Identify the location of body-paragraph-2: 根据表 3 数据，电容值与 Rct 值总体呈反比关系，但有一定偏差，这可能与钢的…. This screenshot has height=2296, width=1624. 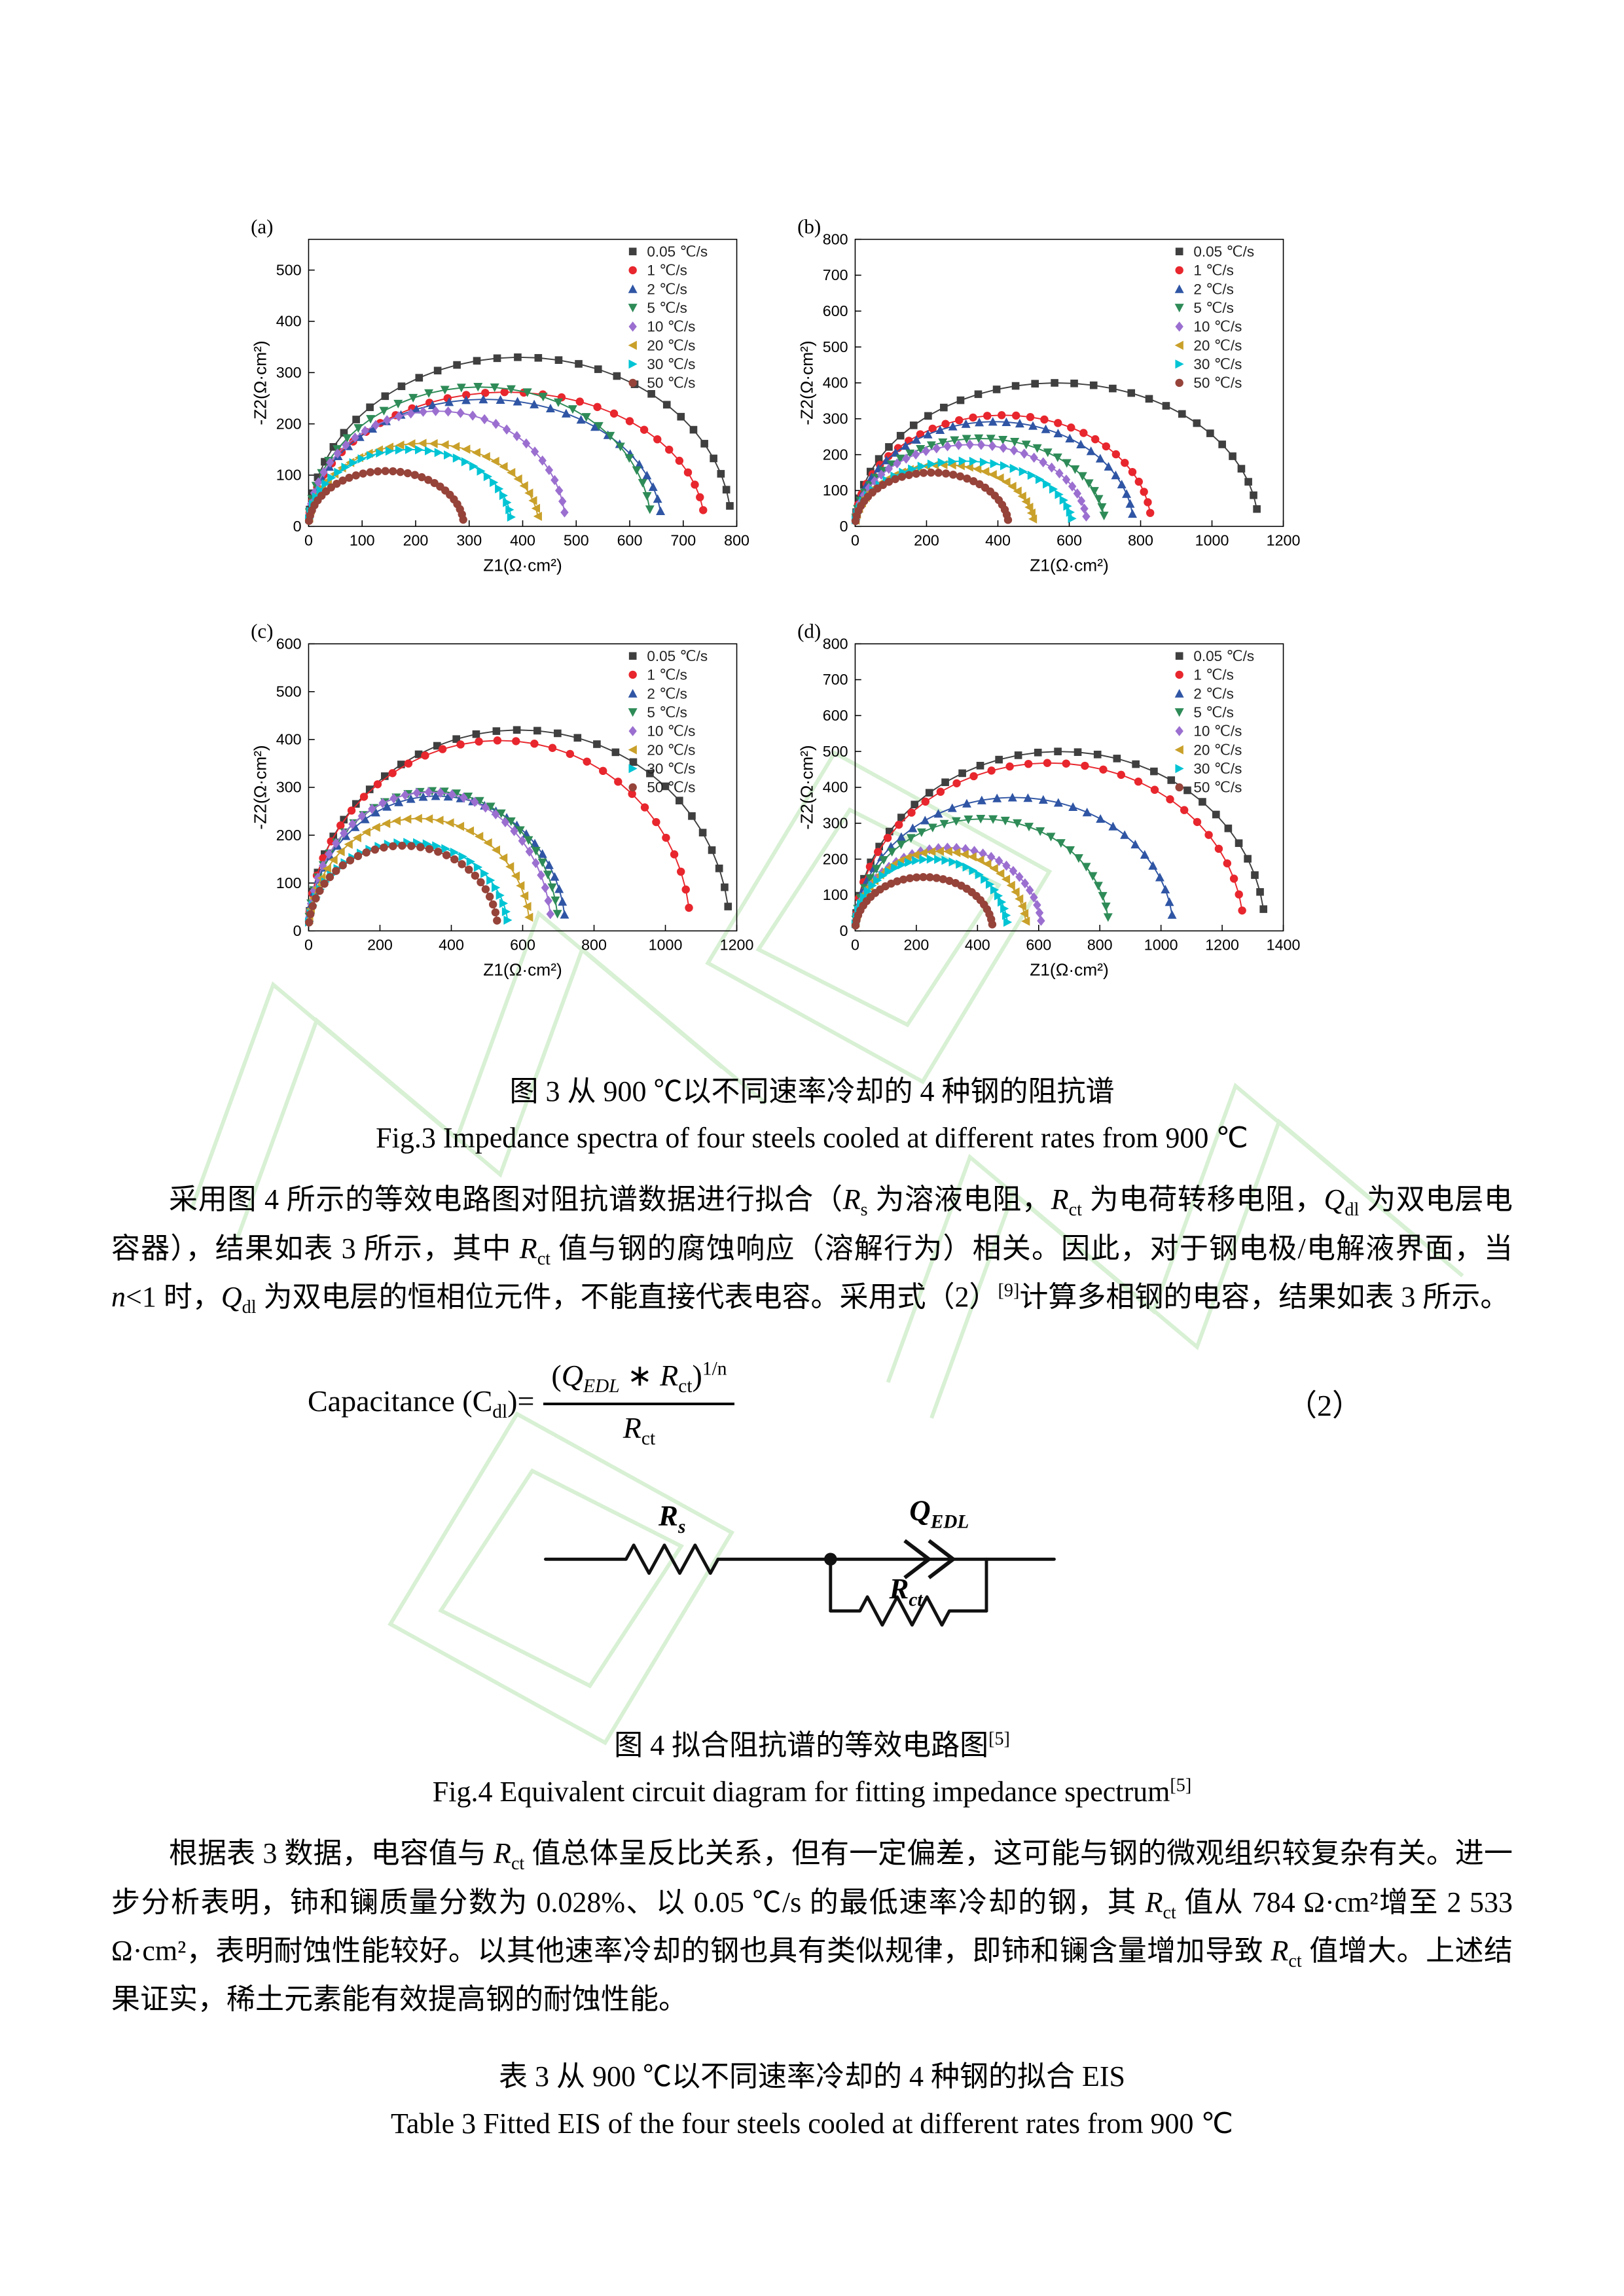
(812, 1926).